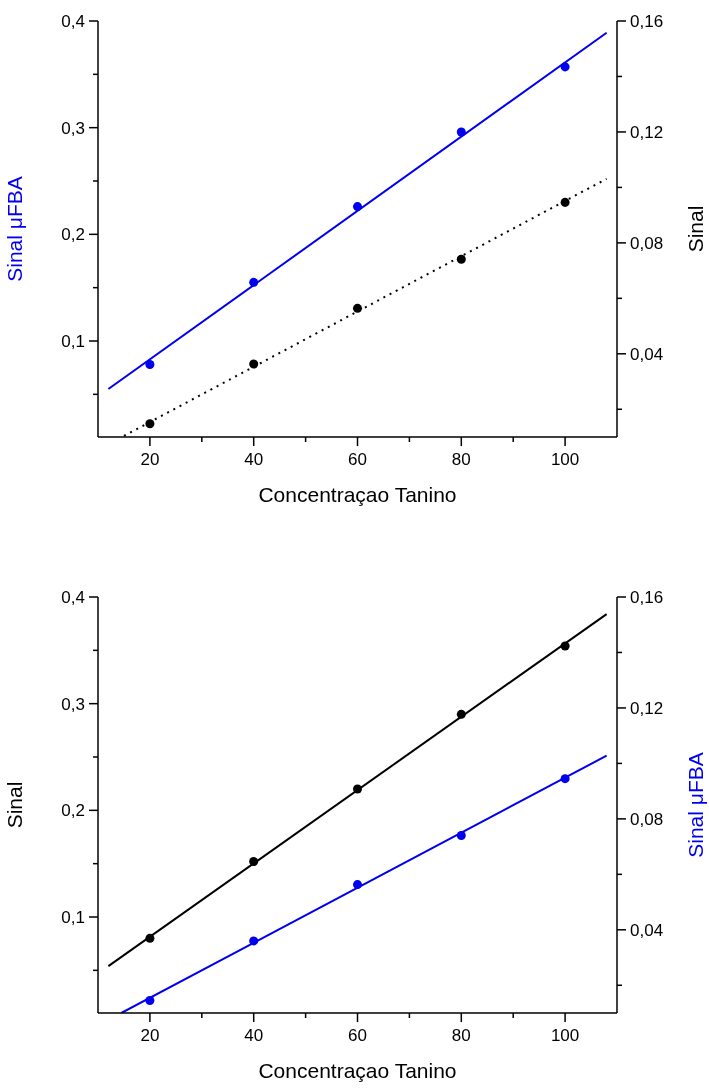 The image size is (709, 1092). What do you see at coordinates (695, 229) in the screenshot?
I see `y2-axis-title: Sinal` at bounding box center [695, 229].